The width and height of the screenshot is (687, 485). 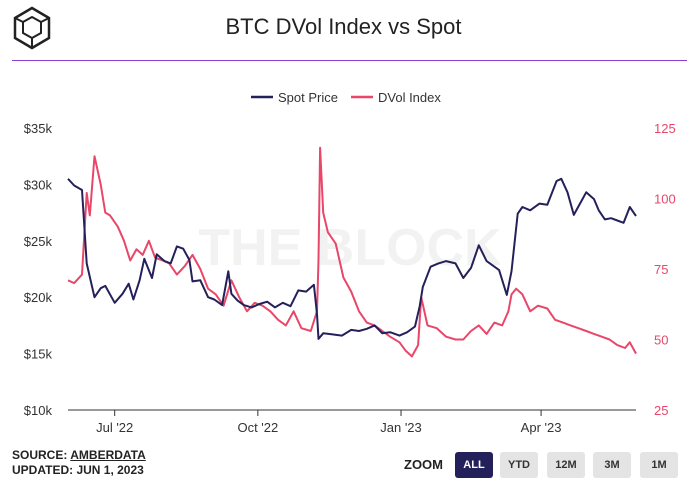 What do you see at coordinates (661, 340) in the screenshot?
I see `y-right-tick-label: 50` at bounding box center [661, 340].